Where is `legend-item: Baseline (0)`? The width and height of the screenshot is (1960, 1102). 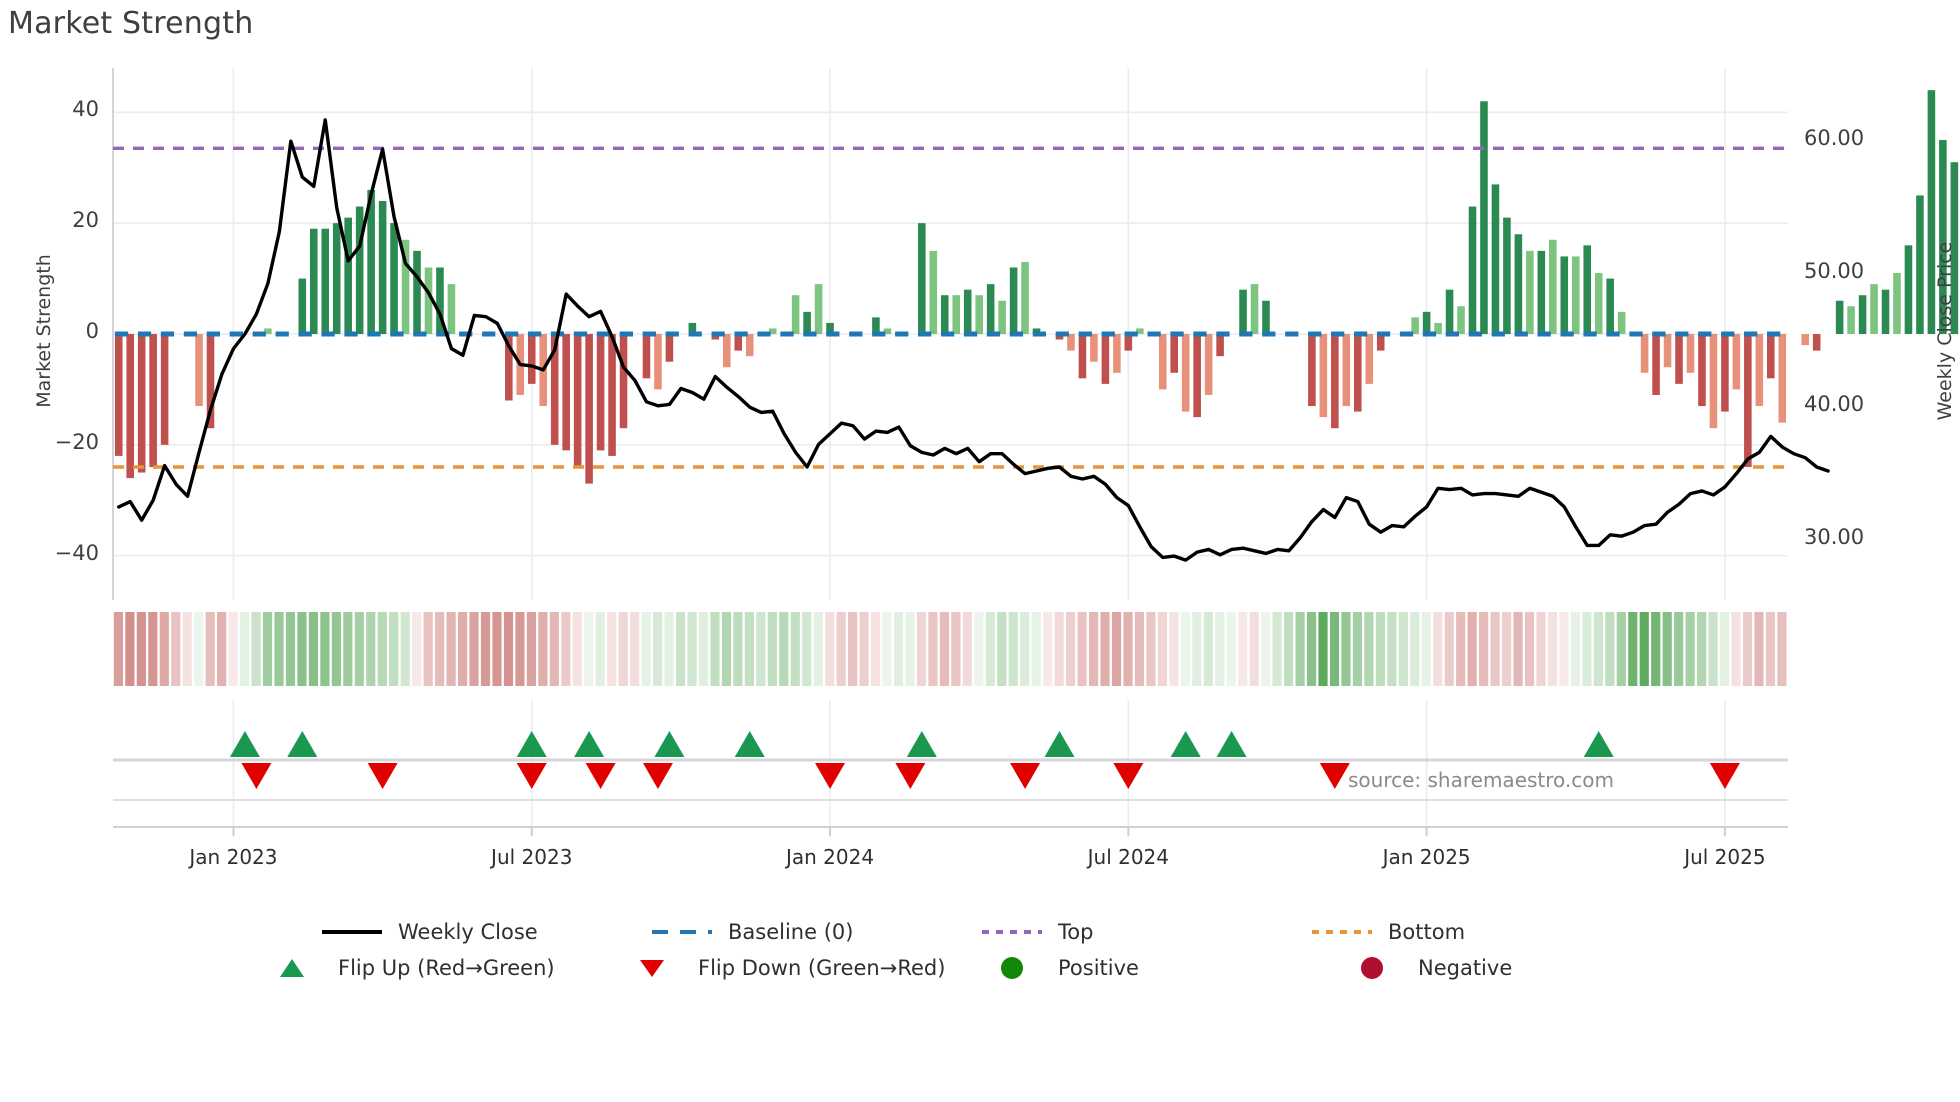 legend-item: Baseline (0) is located at coordinates (815, 932).